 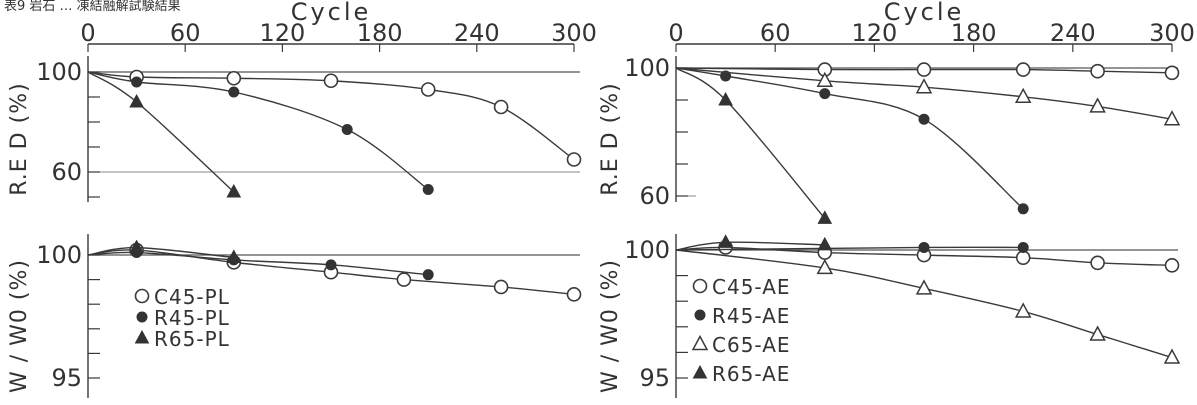 I want to click on top-left-ytick-label-60: 60, so click(x=66, y=172).